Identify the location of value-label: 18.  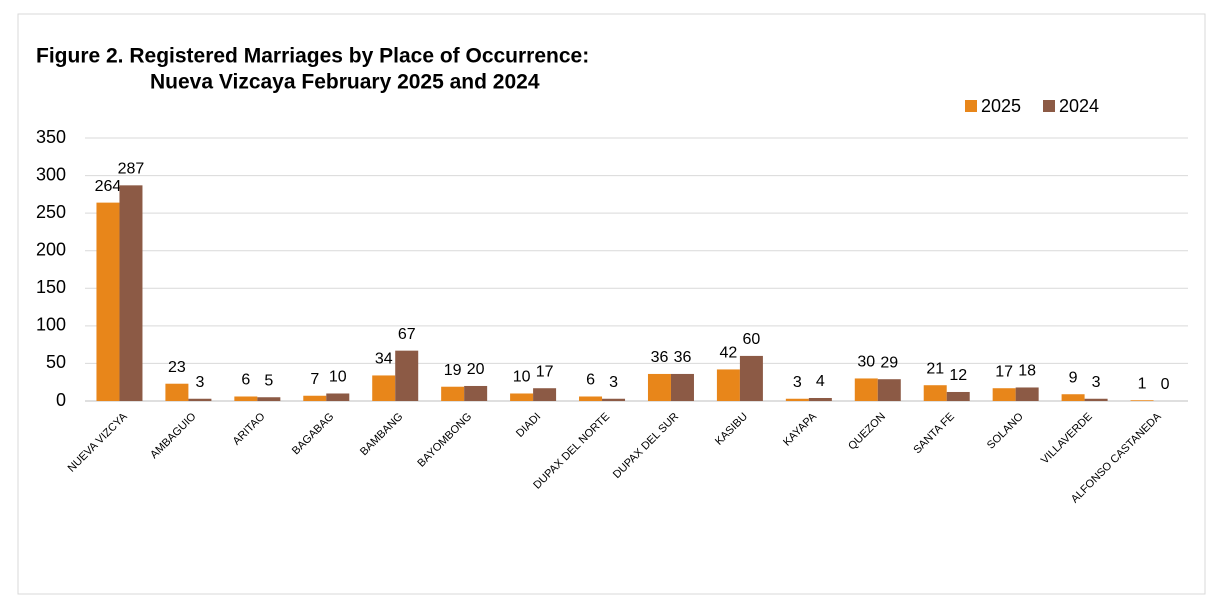
(1027, 371).